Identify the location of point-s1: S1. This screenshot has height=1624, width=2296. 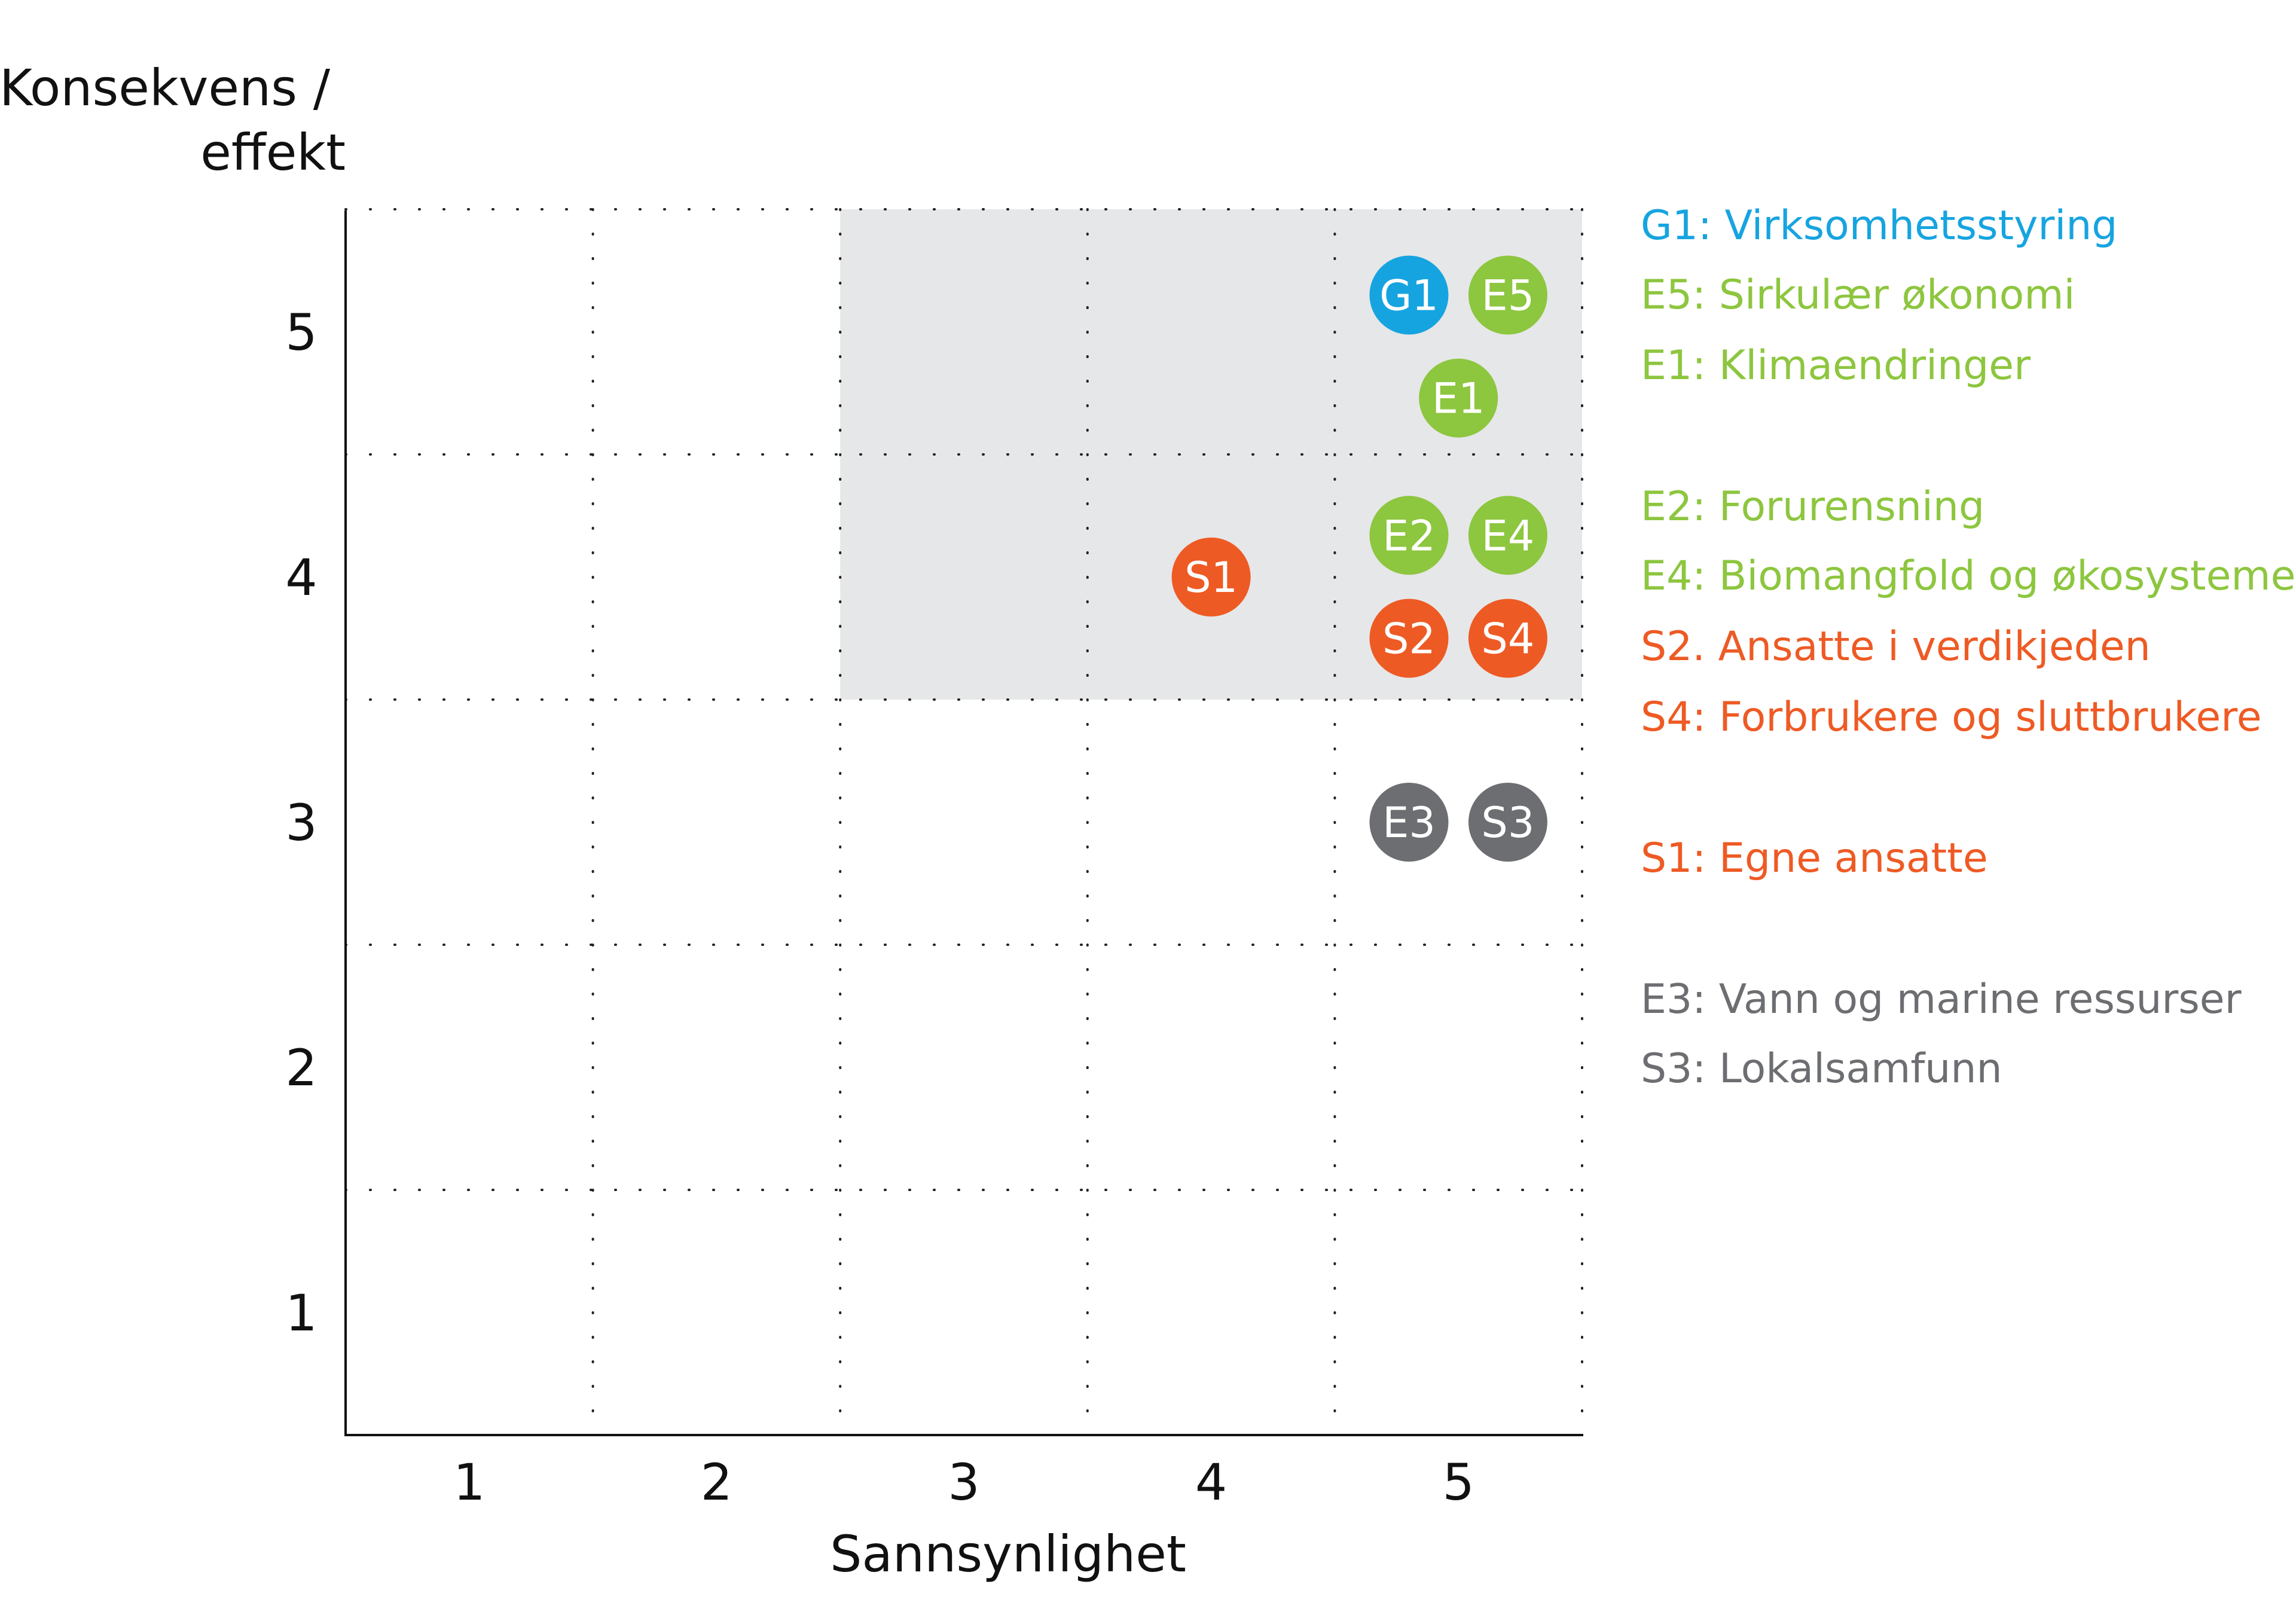
(1211, 577).